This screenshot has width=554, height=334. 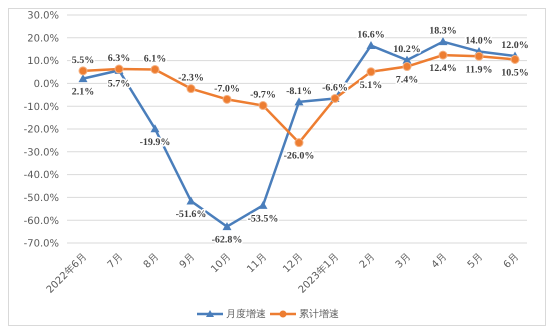 I want to click on data-label: -8.1%, so click(x=299, y=91).